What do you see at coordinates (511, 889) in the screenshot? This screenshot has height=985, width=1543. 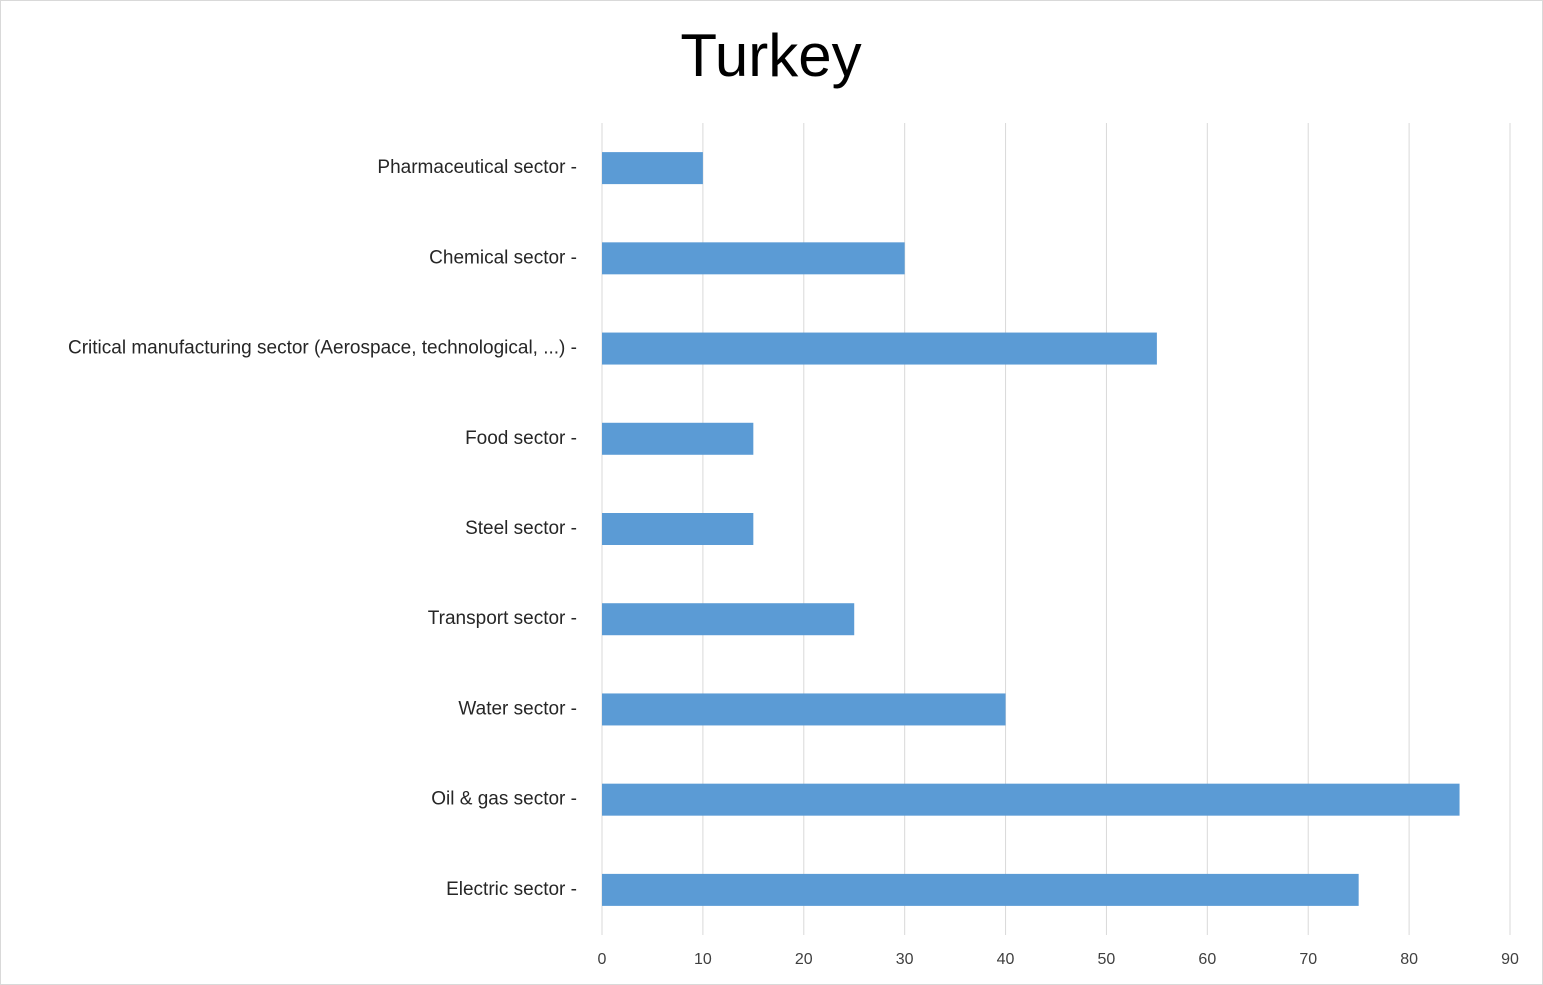 I see `y-tick-label: Electric sector -` at bounding box center [511, 889].